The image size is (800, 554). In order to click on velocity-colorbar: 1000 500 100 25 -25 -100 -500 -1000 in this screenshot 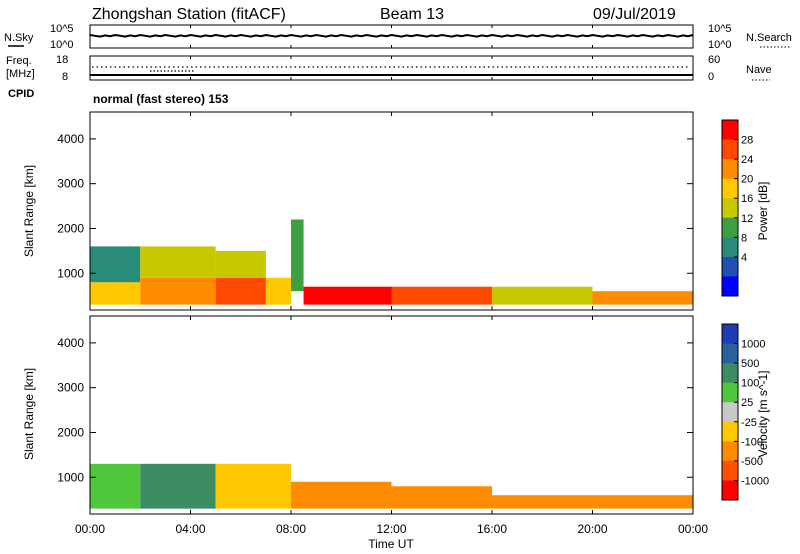, I will do `click(745, 412)`.